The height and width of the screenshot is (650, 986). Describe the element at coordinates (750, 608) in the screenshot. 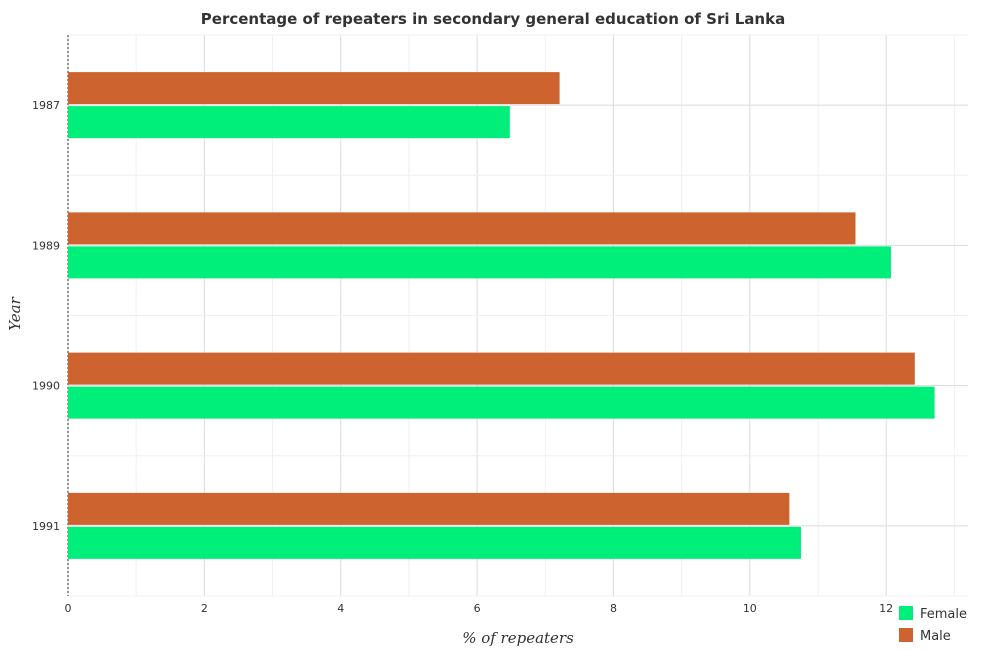

I see `x-tick-label: 10` at that location.